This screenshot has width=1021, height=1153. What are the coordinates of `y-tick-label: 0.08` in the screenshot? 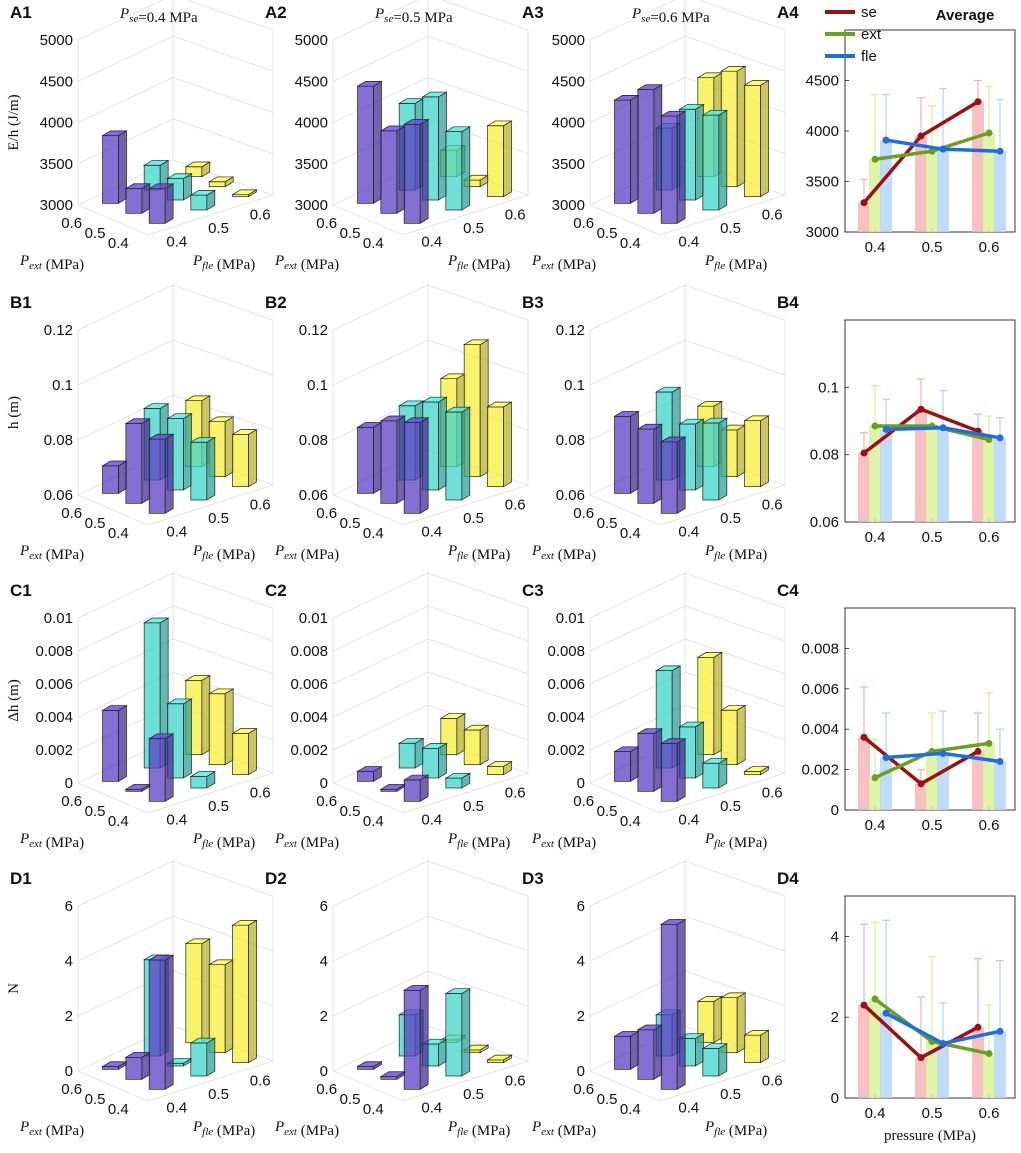 It's located at (824, 455).